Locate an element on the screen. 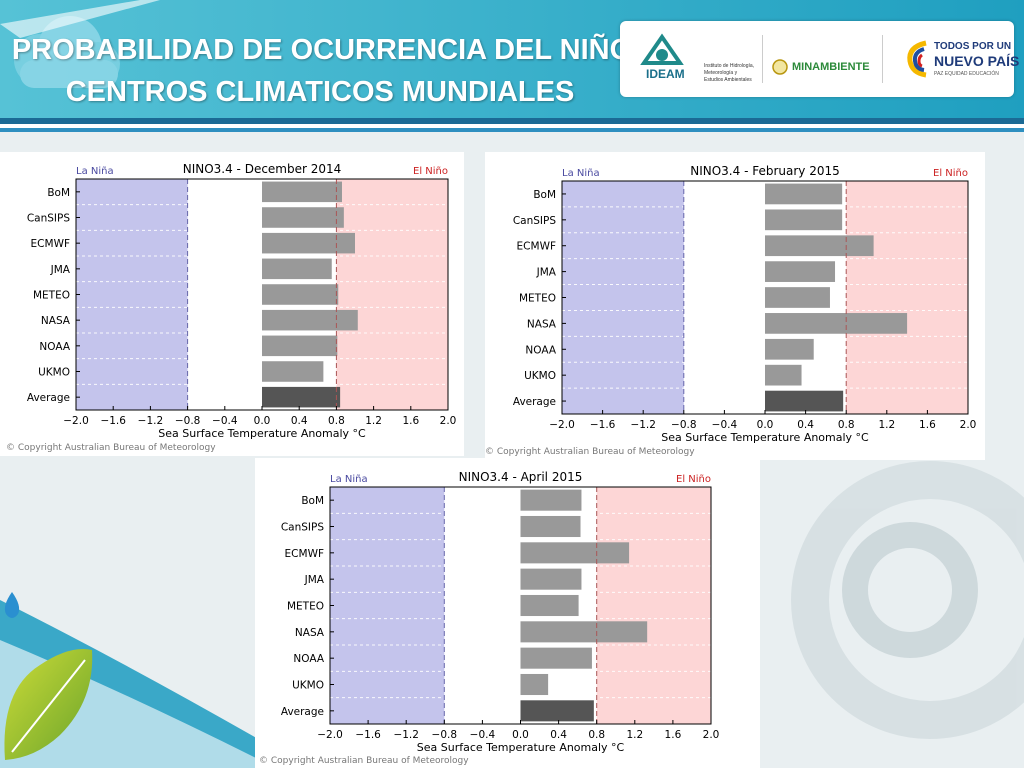  divider is located at coordinates (762, 59).